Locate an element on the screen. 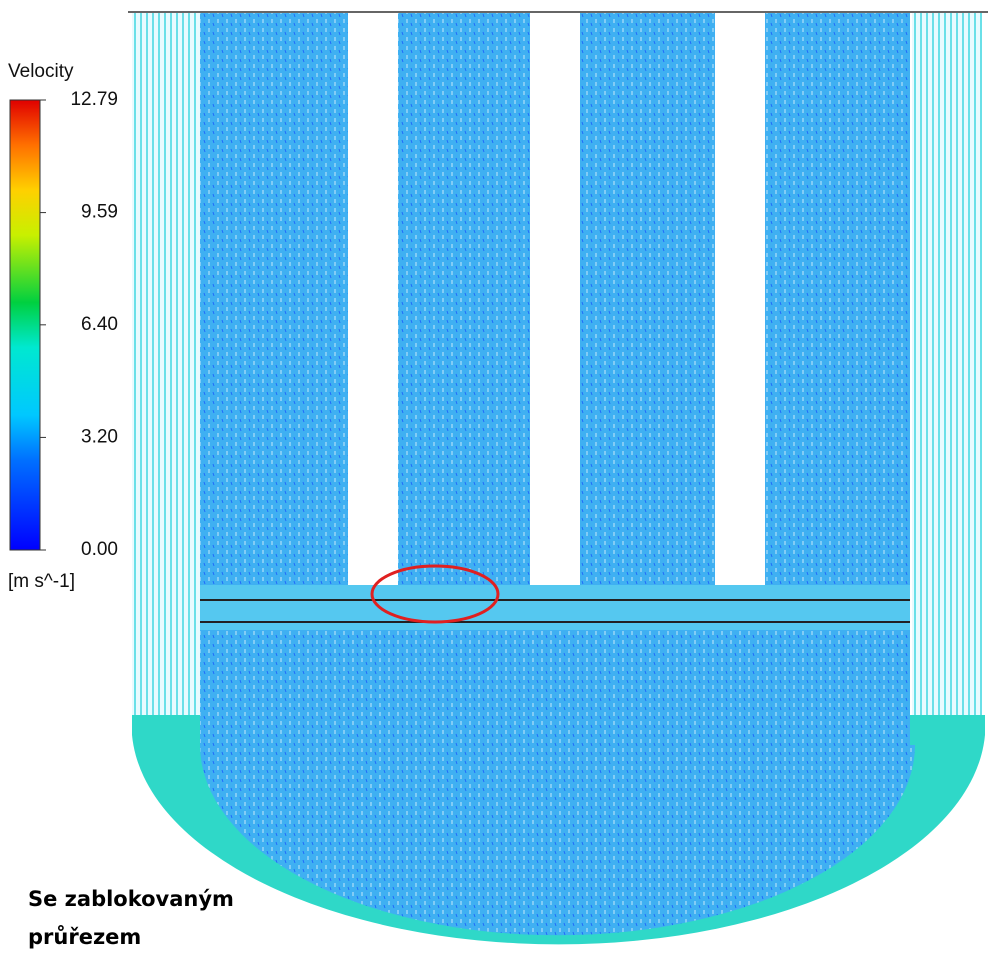 The width and height of the screenshot is (1000, 969). tick-label: 12.79 is located at coordinates (94, 99).